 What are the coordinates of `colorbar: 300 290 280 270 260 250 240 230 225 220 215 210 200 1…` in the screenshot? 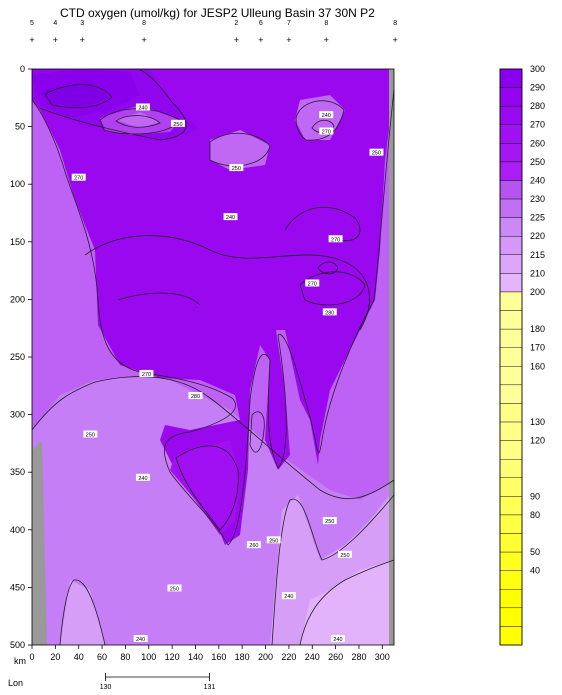 It's located at (522, 355).